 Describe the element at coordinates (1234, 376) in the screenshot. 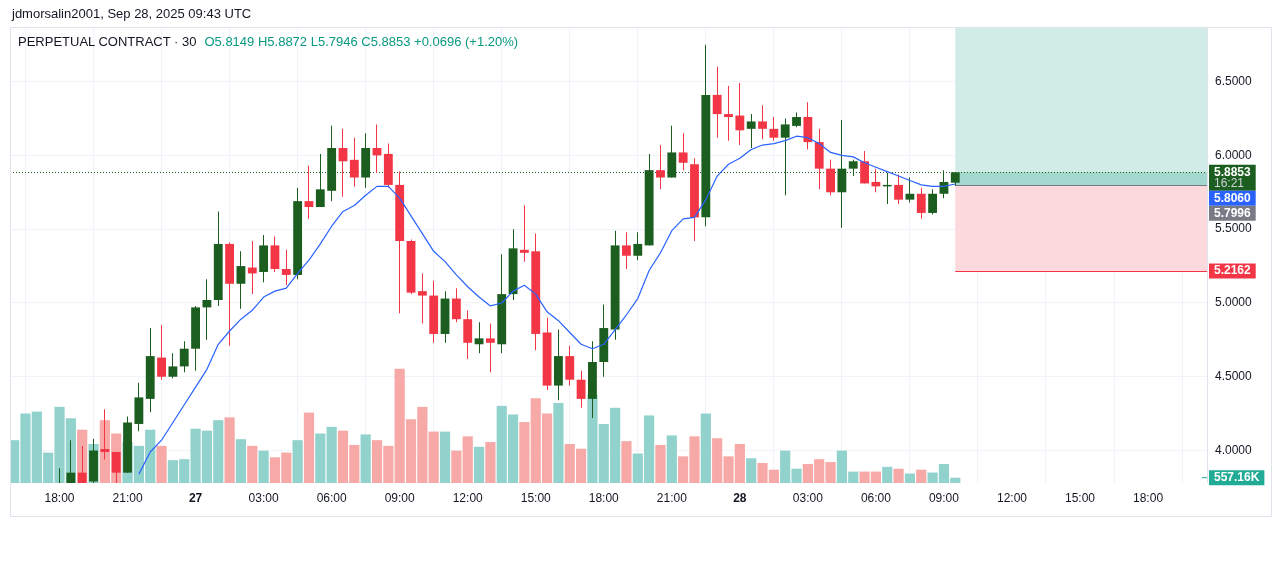

I see `y-tick-label: 4.5000` at that location.